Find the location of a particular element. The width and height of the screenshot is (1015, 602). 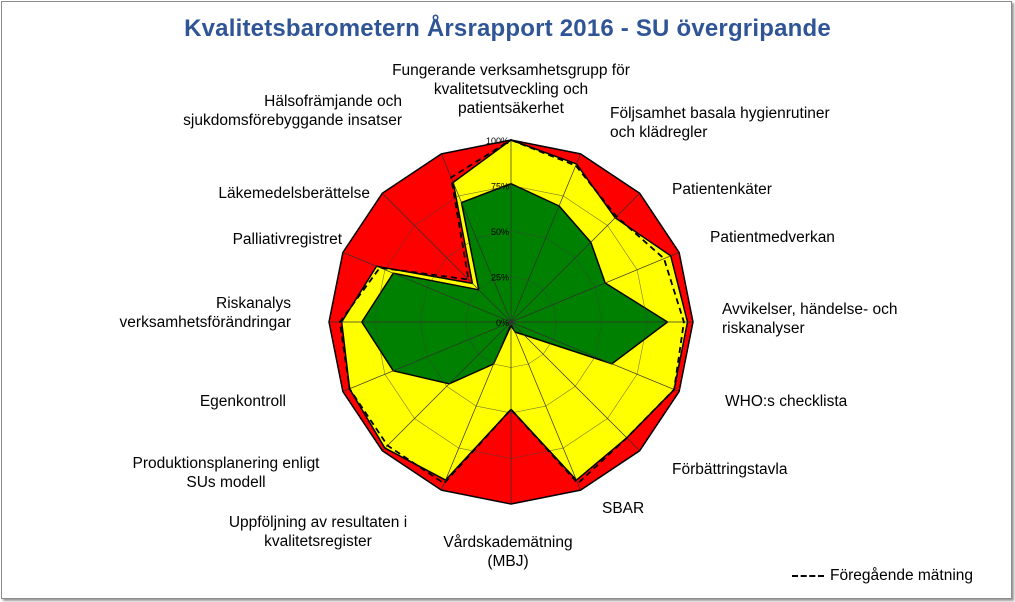

category-label-12: Riskanalys verksamhetsförändringar is located at coordinates (205, 313).